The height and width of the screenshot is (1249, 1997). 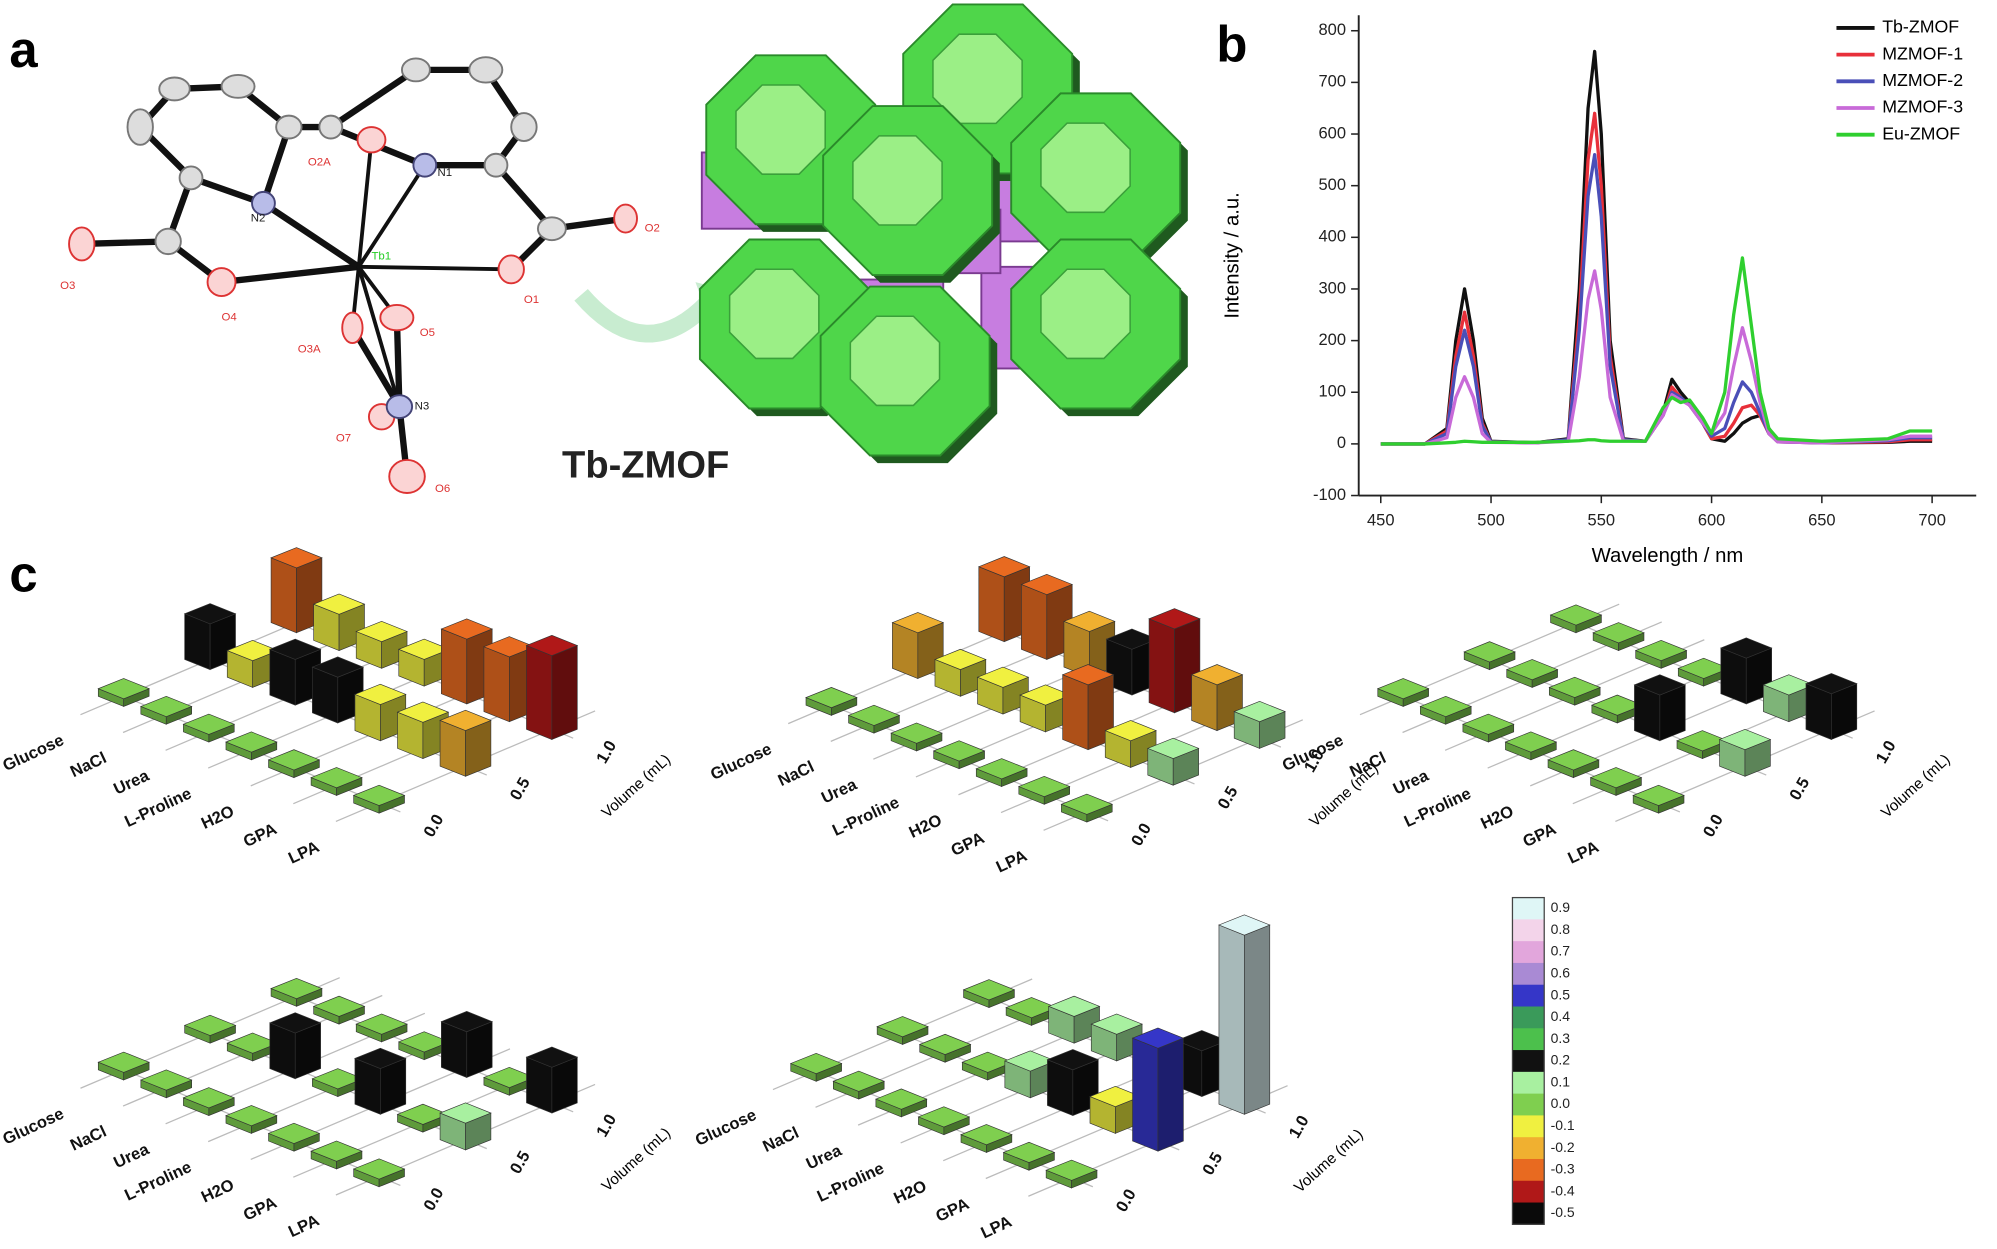 I want to click on caption: Tb-ZMOF, so click(x=645, y=466).